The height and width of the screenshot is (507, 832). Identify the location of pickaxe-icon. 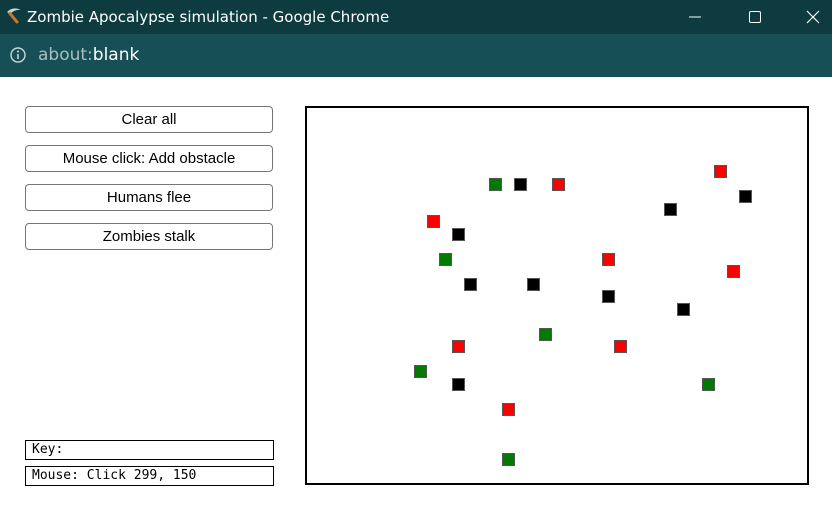
(14, 16).